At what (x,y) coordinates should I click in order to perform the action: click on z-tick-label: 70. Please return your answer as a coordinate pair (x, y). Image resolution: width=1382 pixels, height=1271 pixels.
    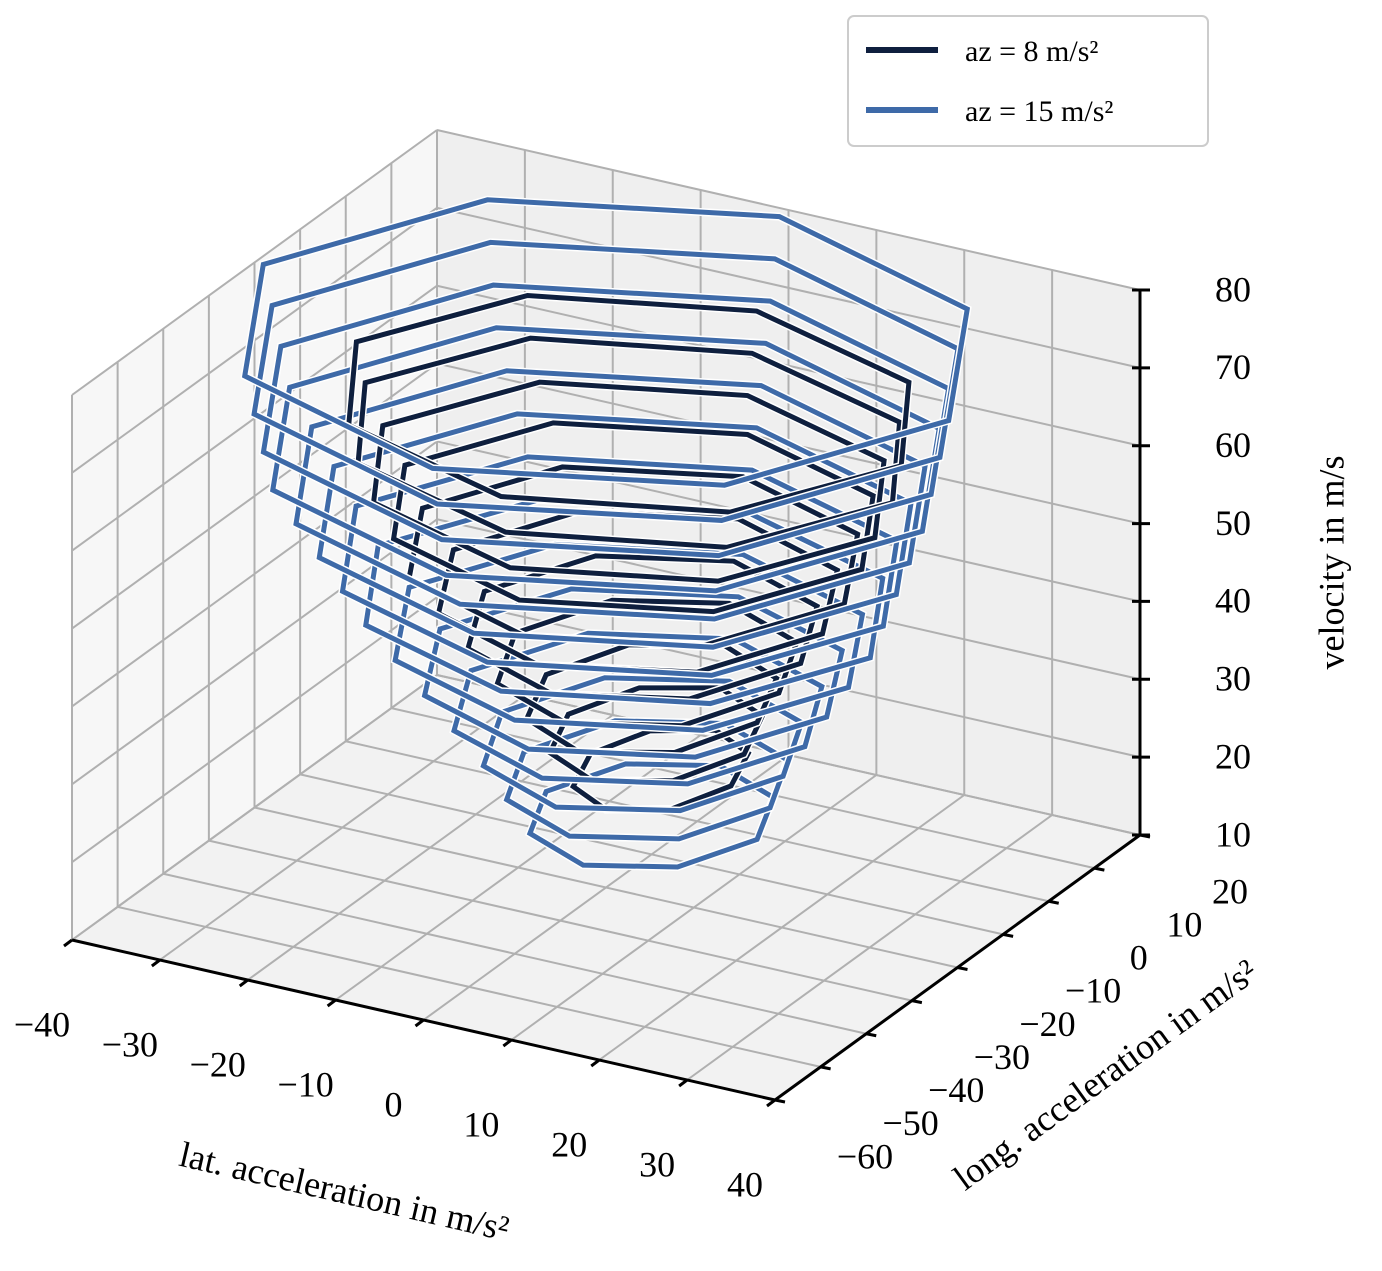
    Looking at the image, I should click on (1233, 367).